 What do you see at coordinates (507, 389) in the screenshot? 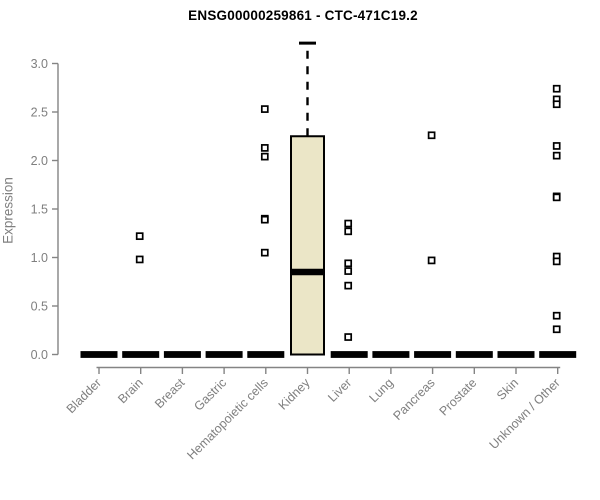
I see `x-tick-label: Skin` at bounding box center [507, 389].